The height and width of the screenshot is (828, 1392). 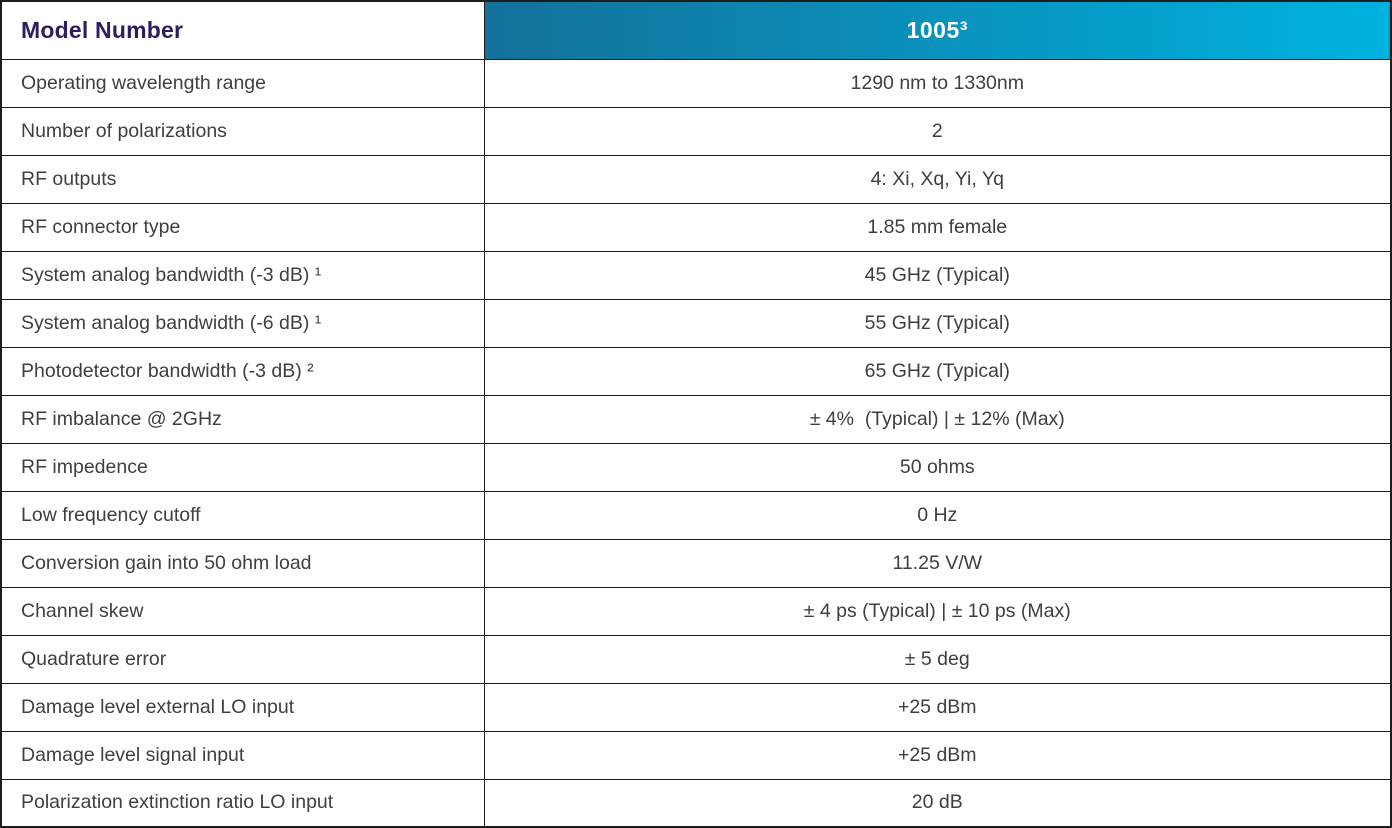 I want to click on spec-value: ± 5 deg, so click(x=937, y=659).